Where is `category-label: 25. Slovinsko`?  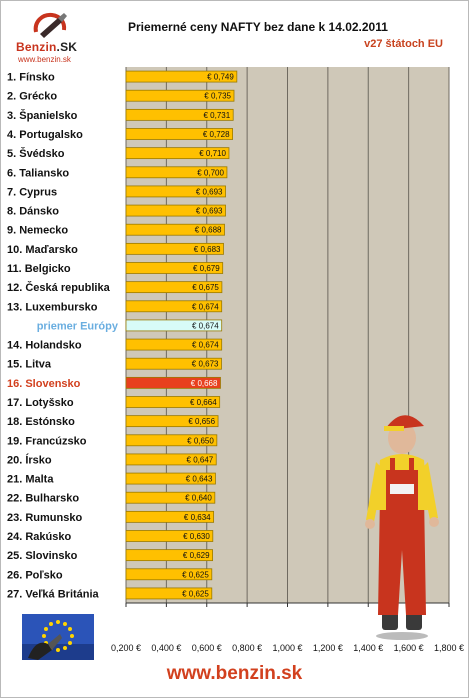 category-label: 25. Slovinsko is located at coordinates (42, 556).